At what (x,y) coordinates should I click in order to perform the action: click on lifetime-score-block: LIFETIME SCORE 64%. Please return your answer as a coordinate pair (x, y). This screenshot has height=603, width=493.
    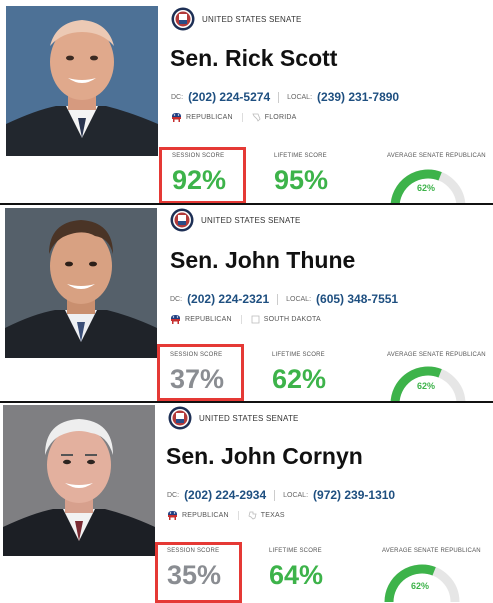
    Looking at the image, I should click on (296, 568).